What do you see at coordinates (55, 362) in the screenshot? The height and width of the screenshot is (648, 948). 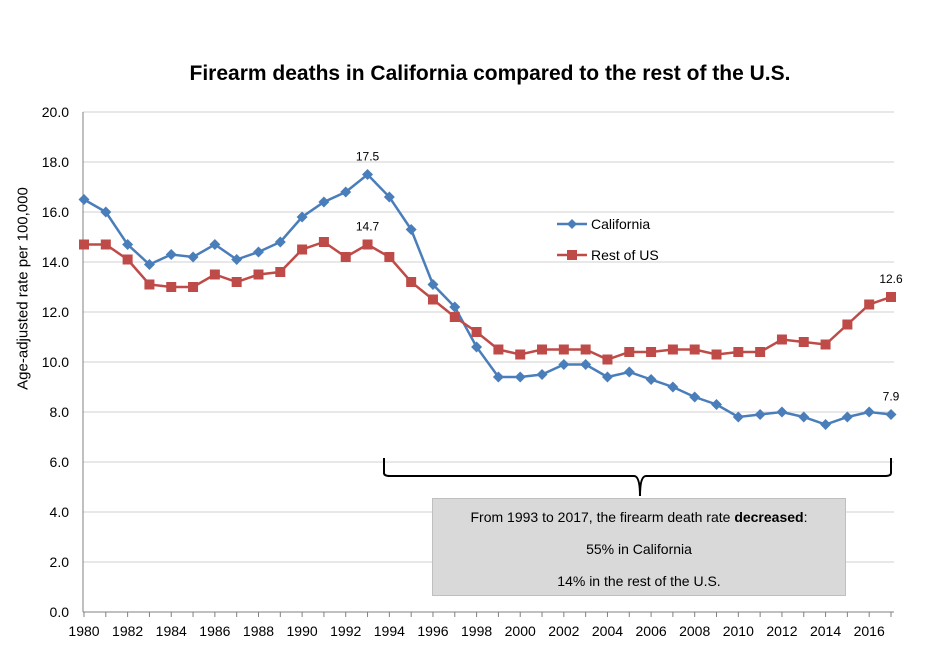 I see `y-tick-labels: 0.0 2.0 4.0 6.0 8.0 10.0 12.0 14.0 16.0 18.0 20.0` at bounding box center [55, 362].